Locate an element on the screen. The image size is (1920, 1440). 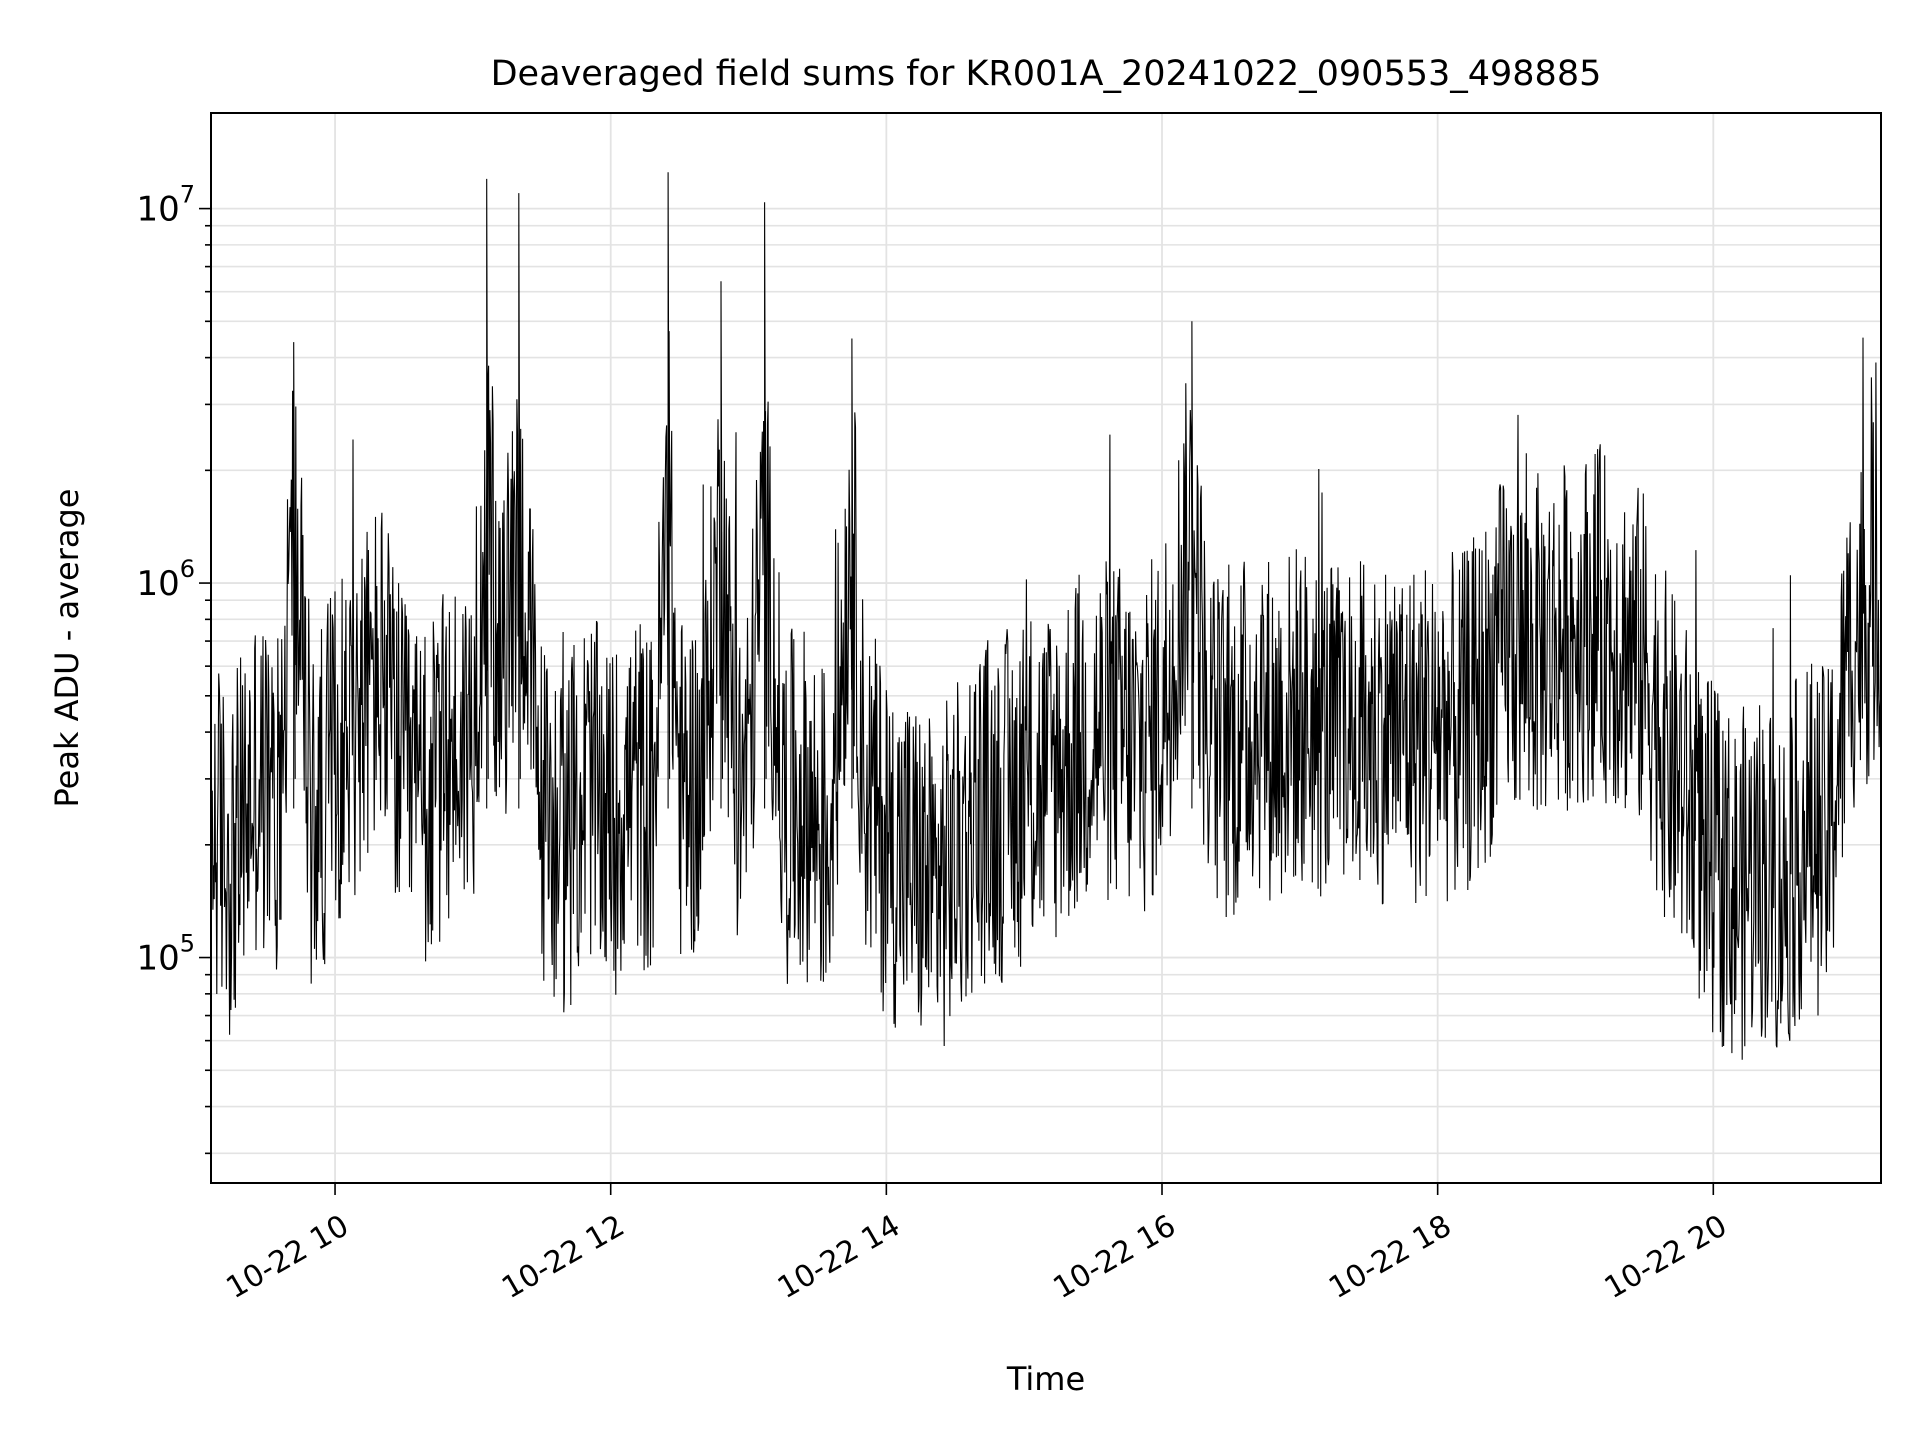
x-tick-label: 10-22 20 is located at coordinates (1666, 1257).